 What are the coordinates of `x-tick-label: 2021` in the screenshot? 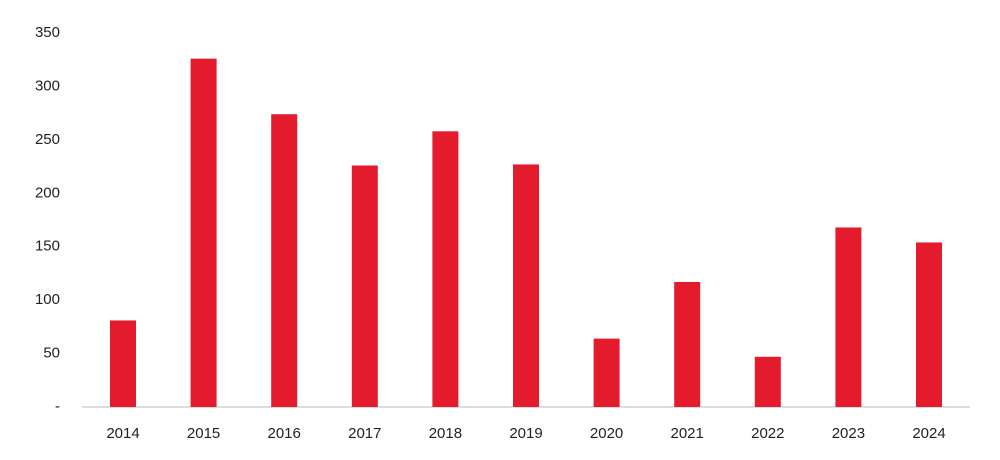 It's located at (687, 433).